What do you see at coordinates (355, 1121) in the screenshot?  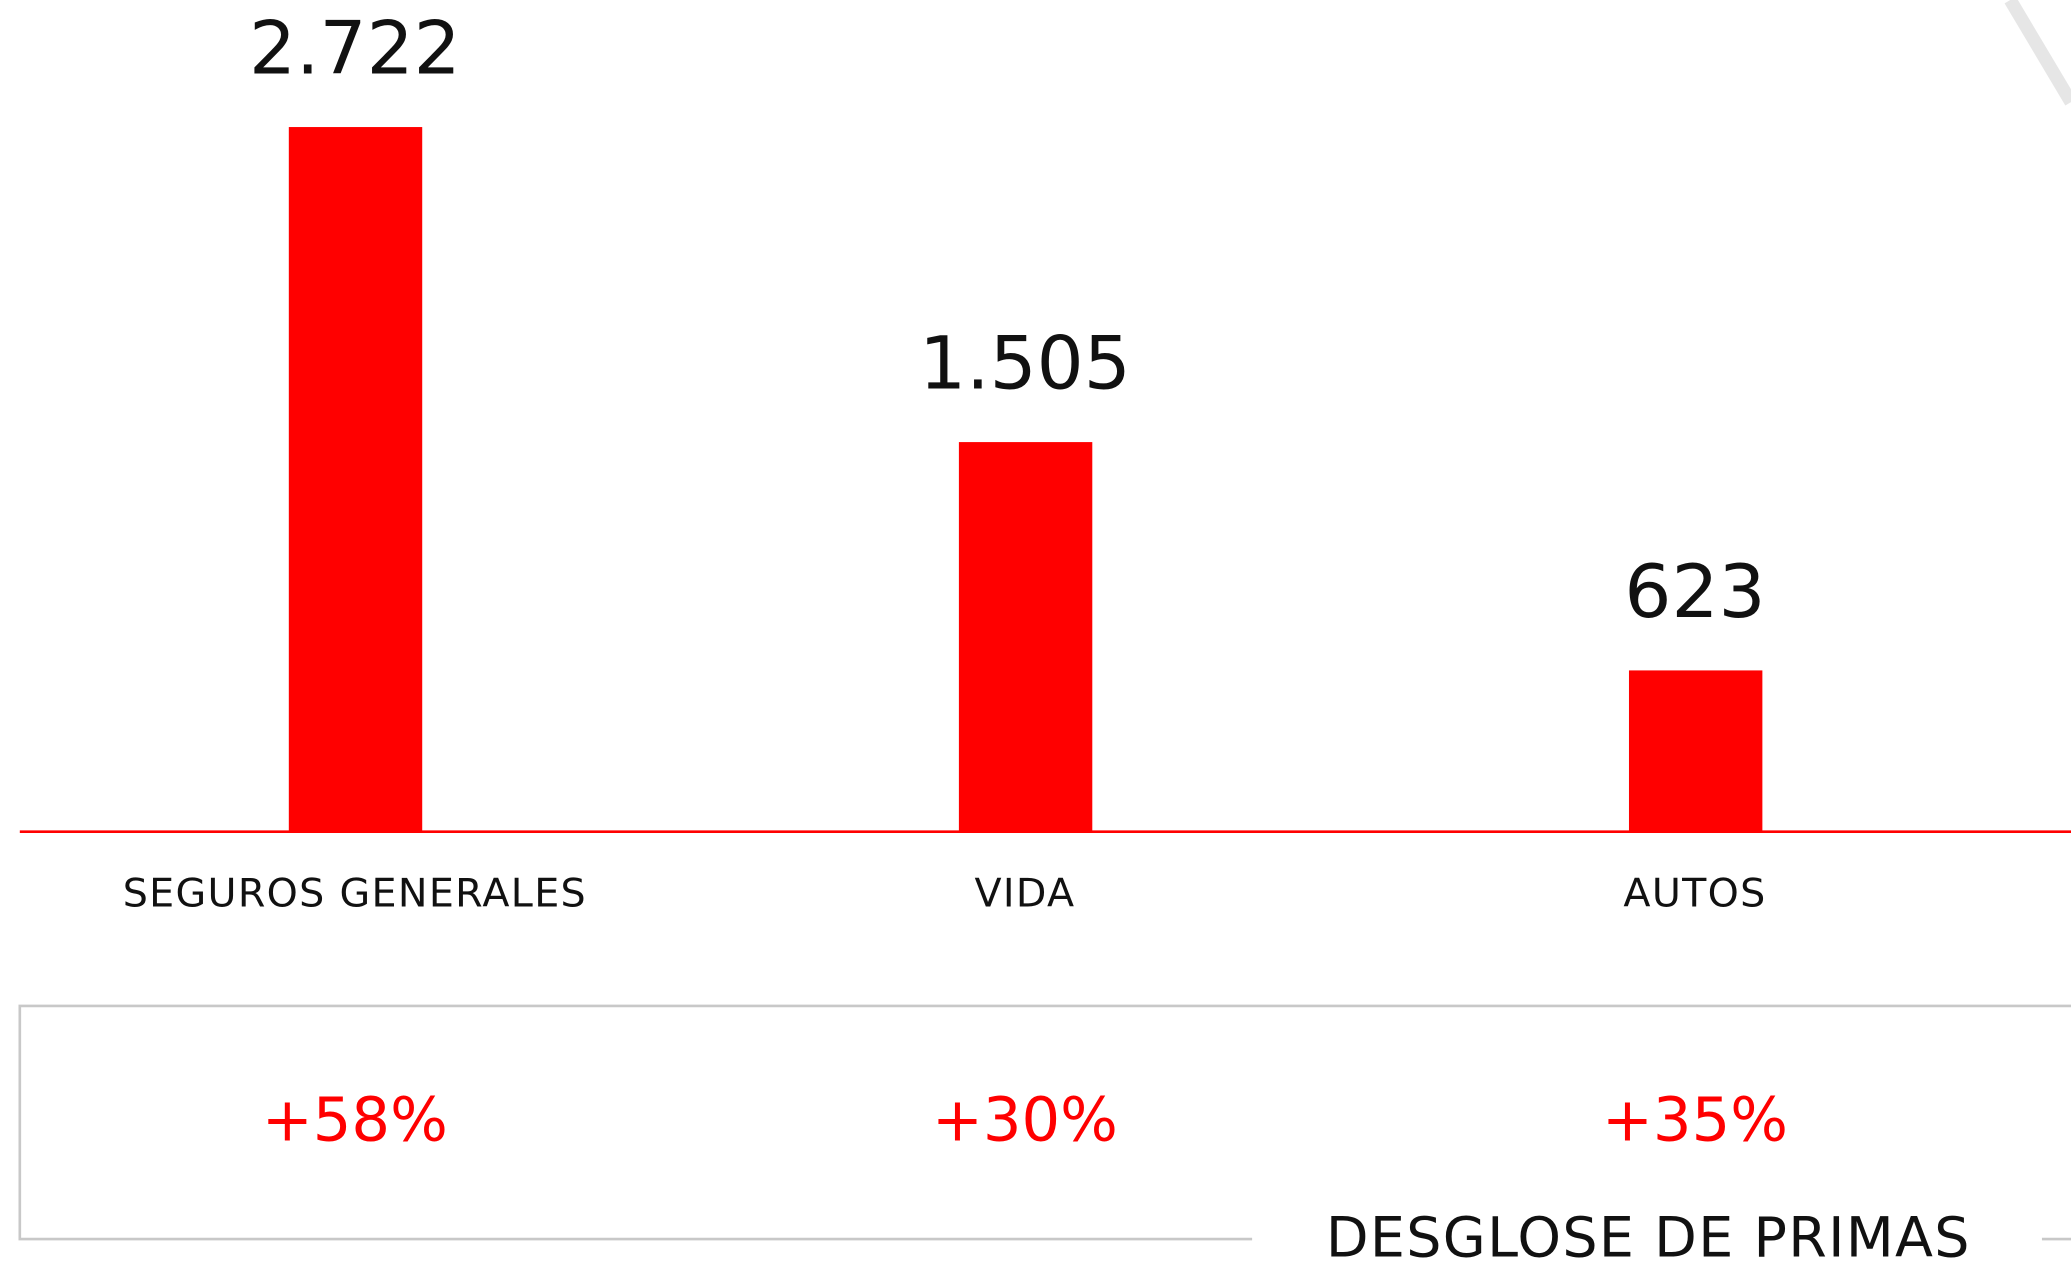 I see `change-label: +58%` at bounding box center [355, 1121].